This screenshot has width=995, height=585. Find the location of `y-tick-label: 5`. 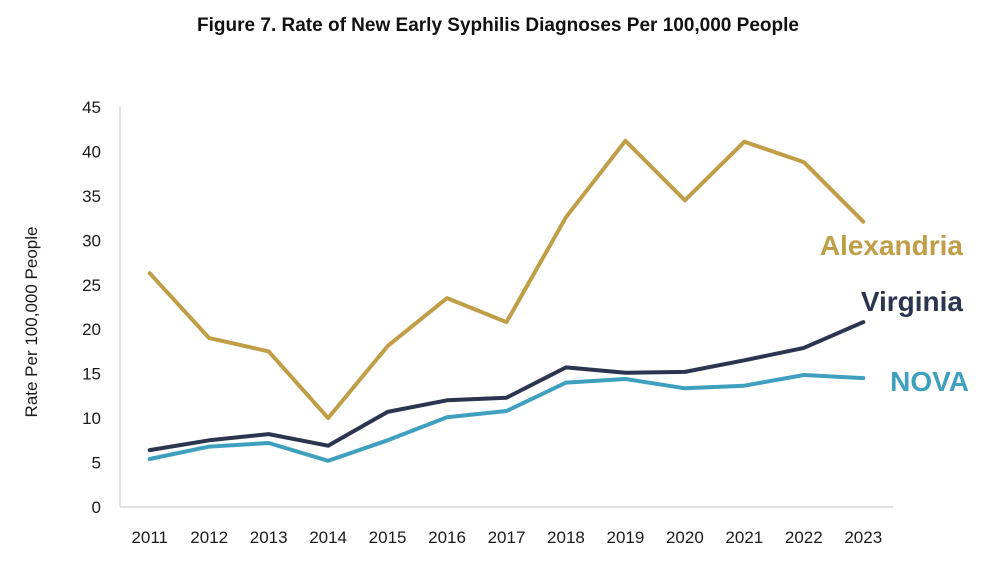

y-tick-label: 5 is located at coordinates (96, 463).